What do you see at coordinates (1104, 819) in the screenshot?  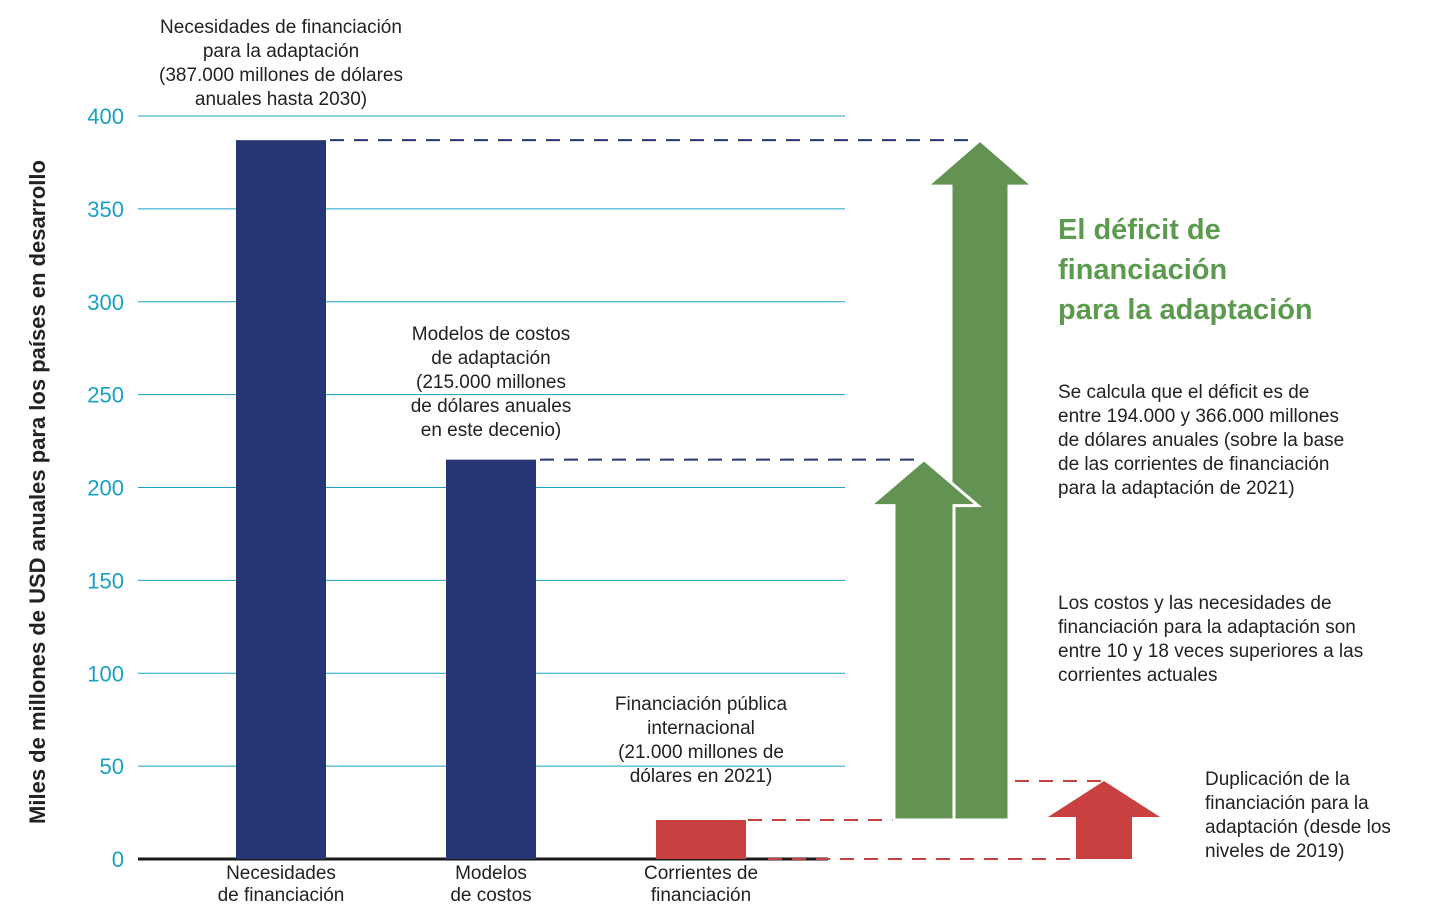 I see `doubling-arrow` at bounding box center [1104, 819].